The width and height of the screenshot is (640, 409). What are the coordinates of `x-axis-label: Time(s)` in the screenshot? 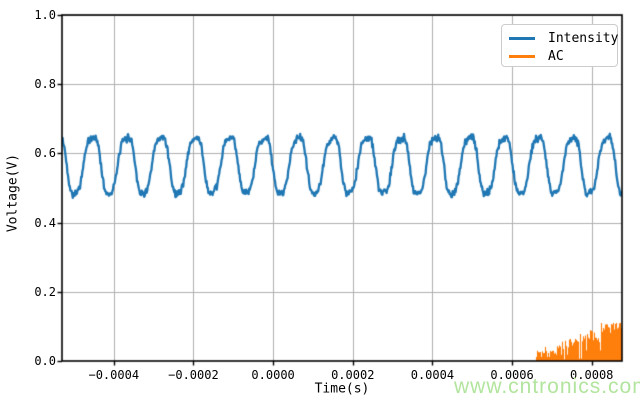 It's located at (342, 389).